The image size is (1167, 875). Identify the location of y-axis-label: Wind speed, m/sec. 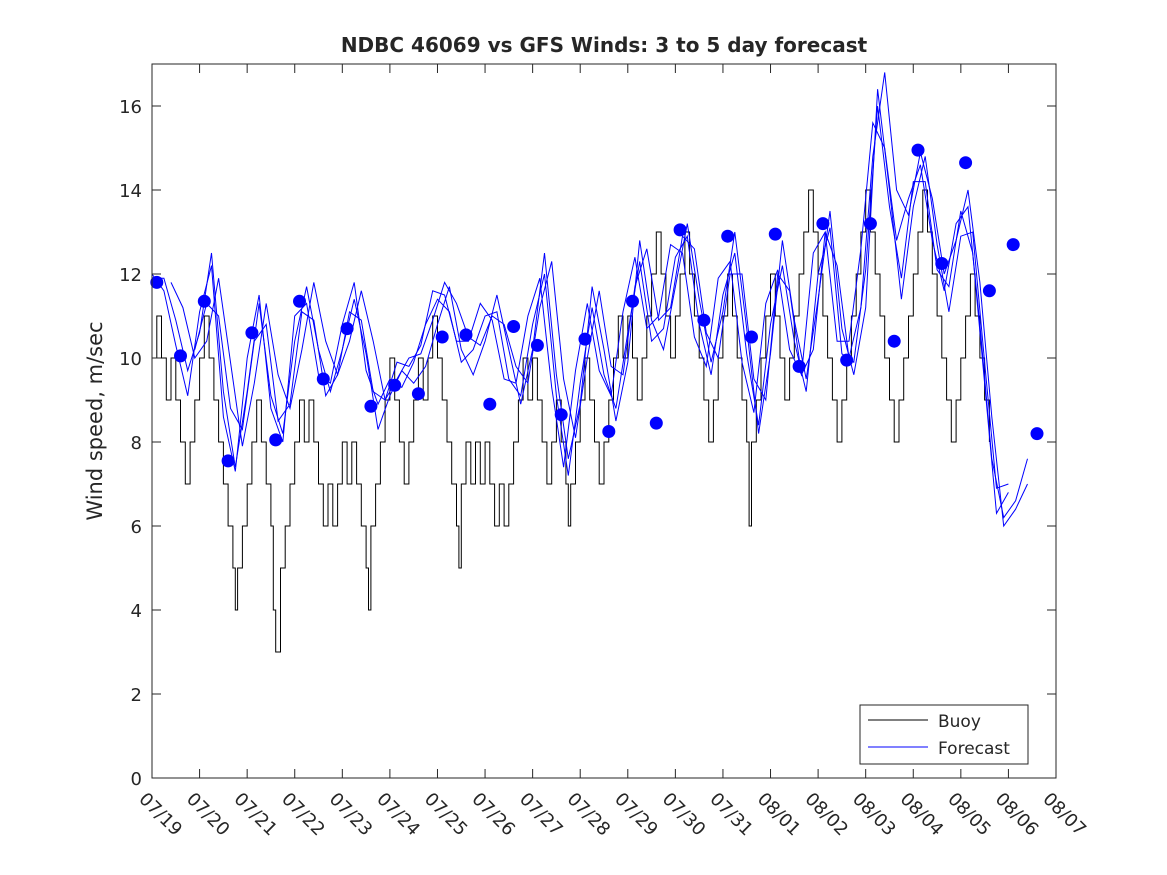
(95, 420).